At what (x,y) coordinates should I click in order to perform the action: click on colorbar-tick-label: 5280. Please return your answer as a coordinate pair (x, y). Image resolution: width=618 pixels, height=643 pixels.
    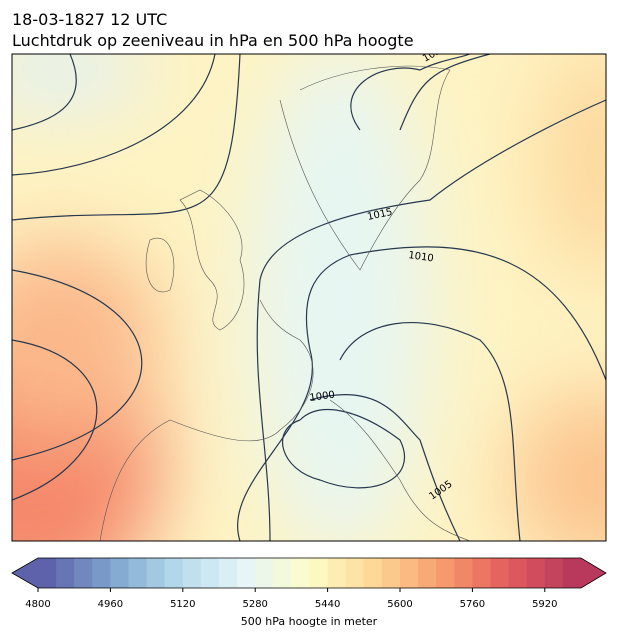
    Looking at the image, I should click on (254, 604).